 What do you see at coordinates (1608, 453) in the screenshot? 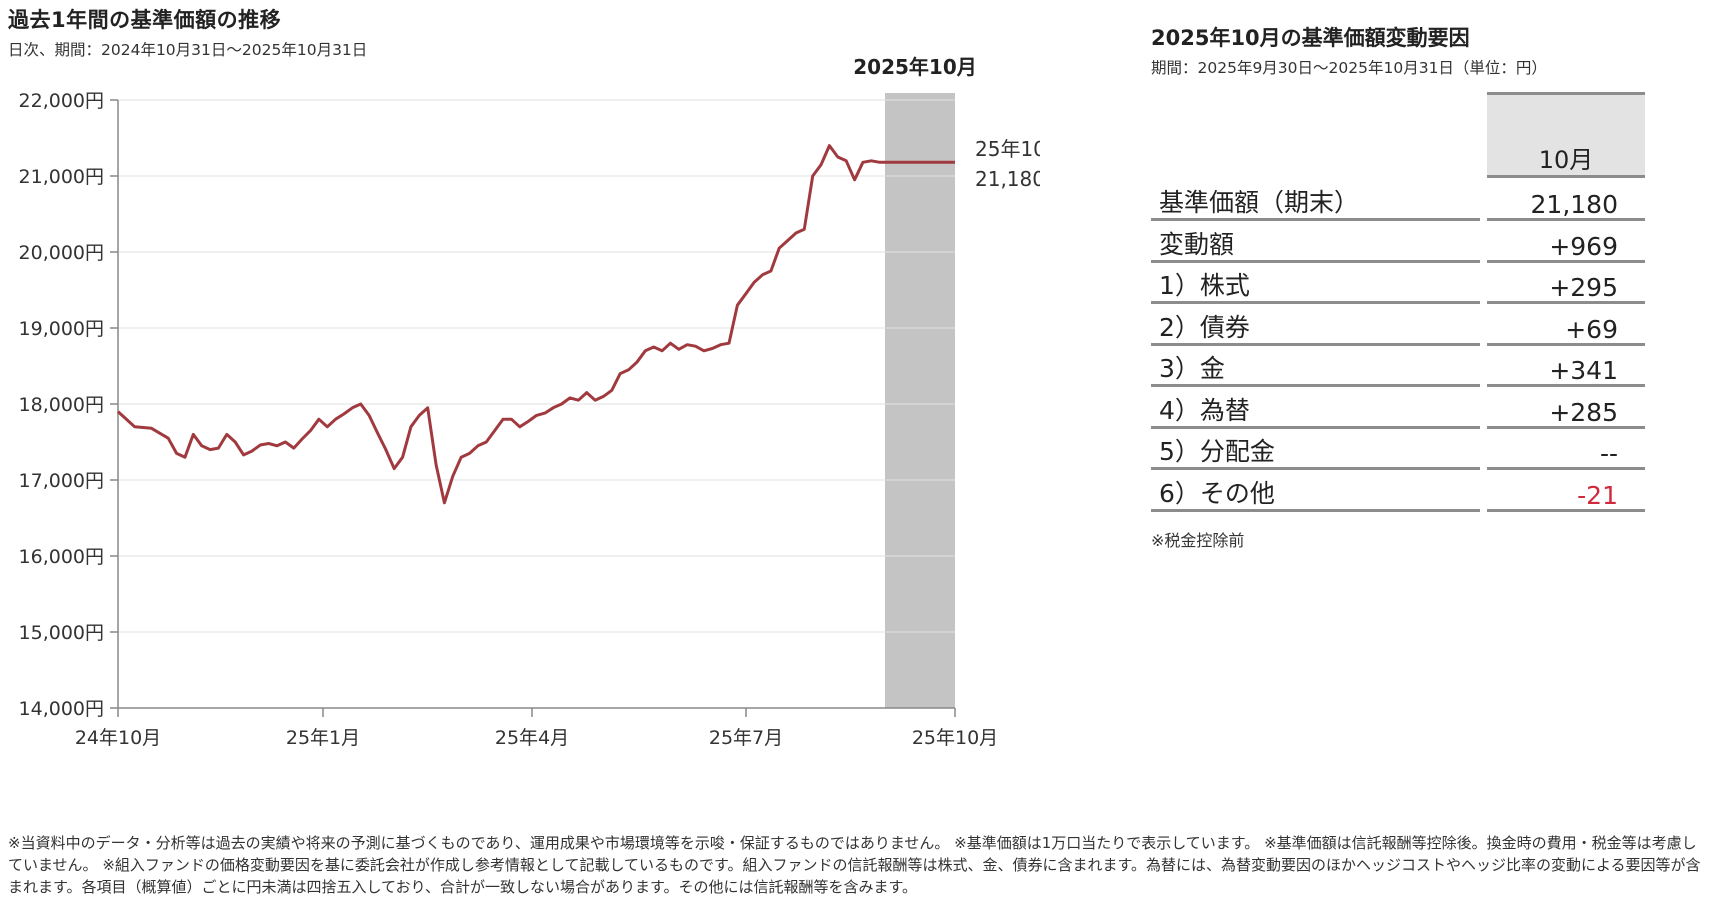
I see `row-value: --` at bounding box center [1608, 453].